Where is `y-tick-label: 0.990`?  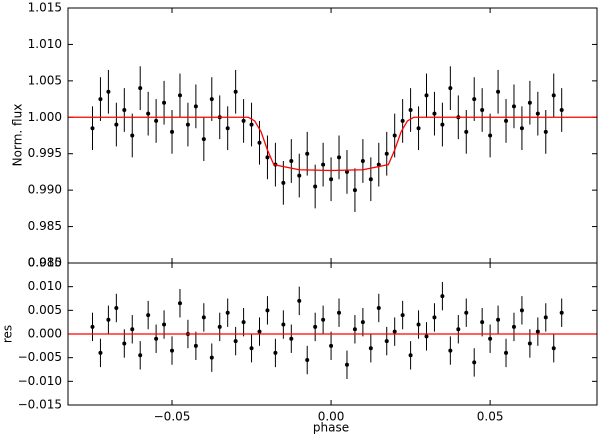
y-tick-label: 0.990 is located at coordinates (45, 190).